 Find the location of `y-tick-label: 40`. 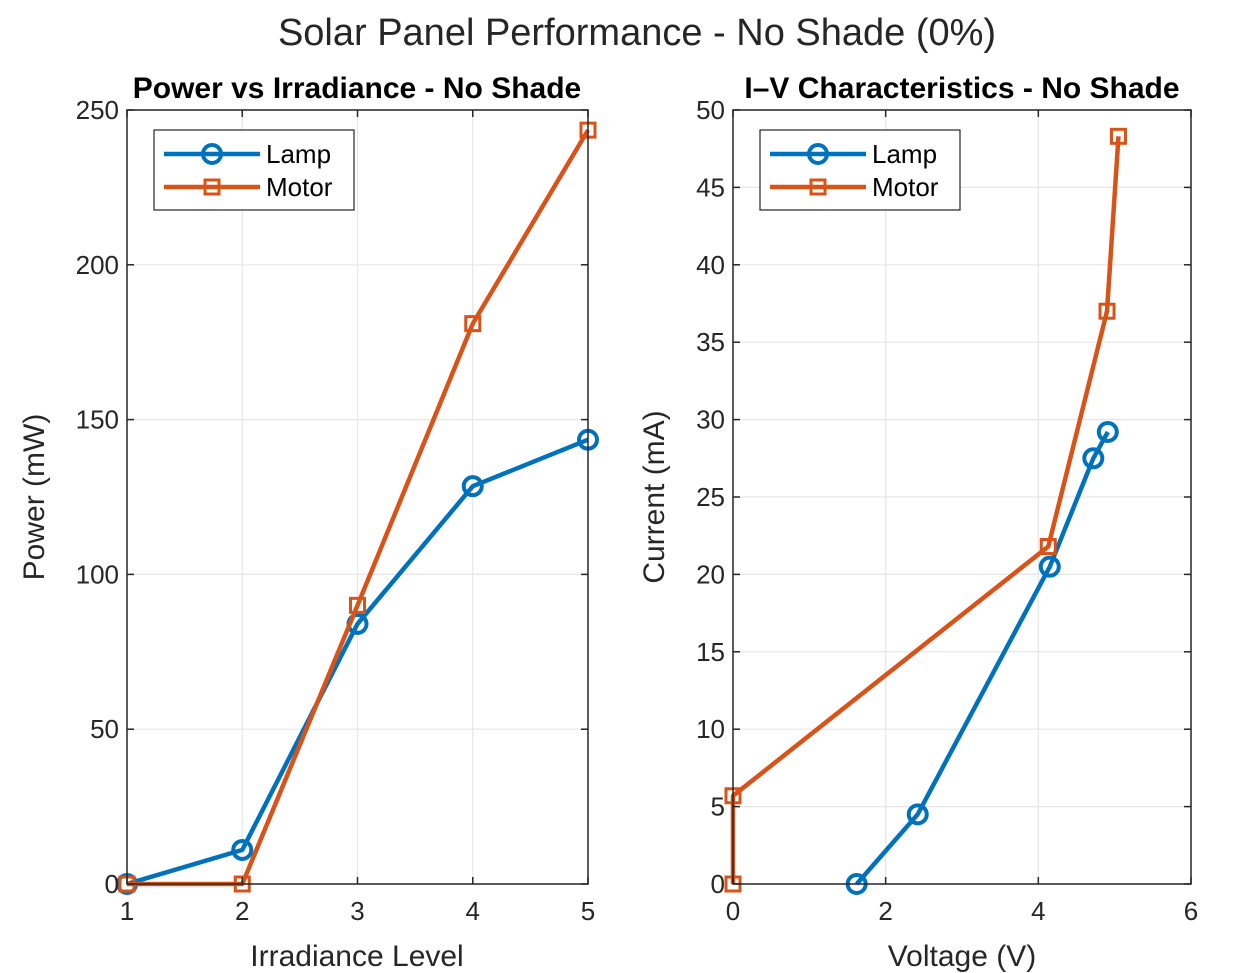

y-tick-label: 40 is located at coordinates (710, 265).